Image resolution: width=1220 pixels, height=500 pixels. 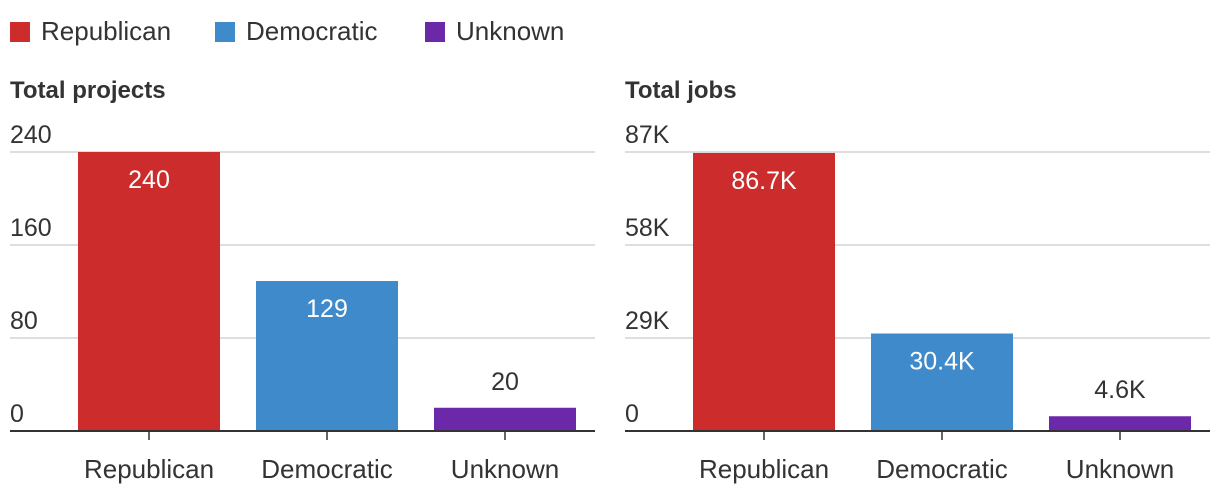 I want to click on legend-item-democratic: Democratic, so click(x=296, y=31).